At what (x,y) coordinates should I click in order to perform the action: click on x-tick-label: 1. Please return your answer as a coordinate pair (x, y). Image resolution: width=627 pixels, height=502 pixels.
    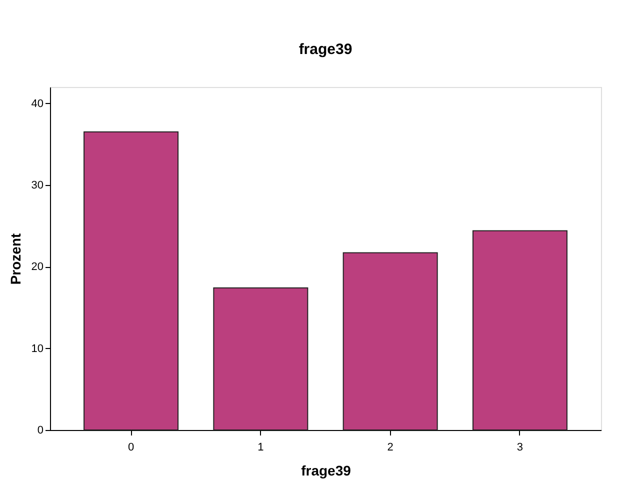
    Looking at the image, I should click on (261, 448).